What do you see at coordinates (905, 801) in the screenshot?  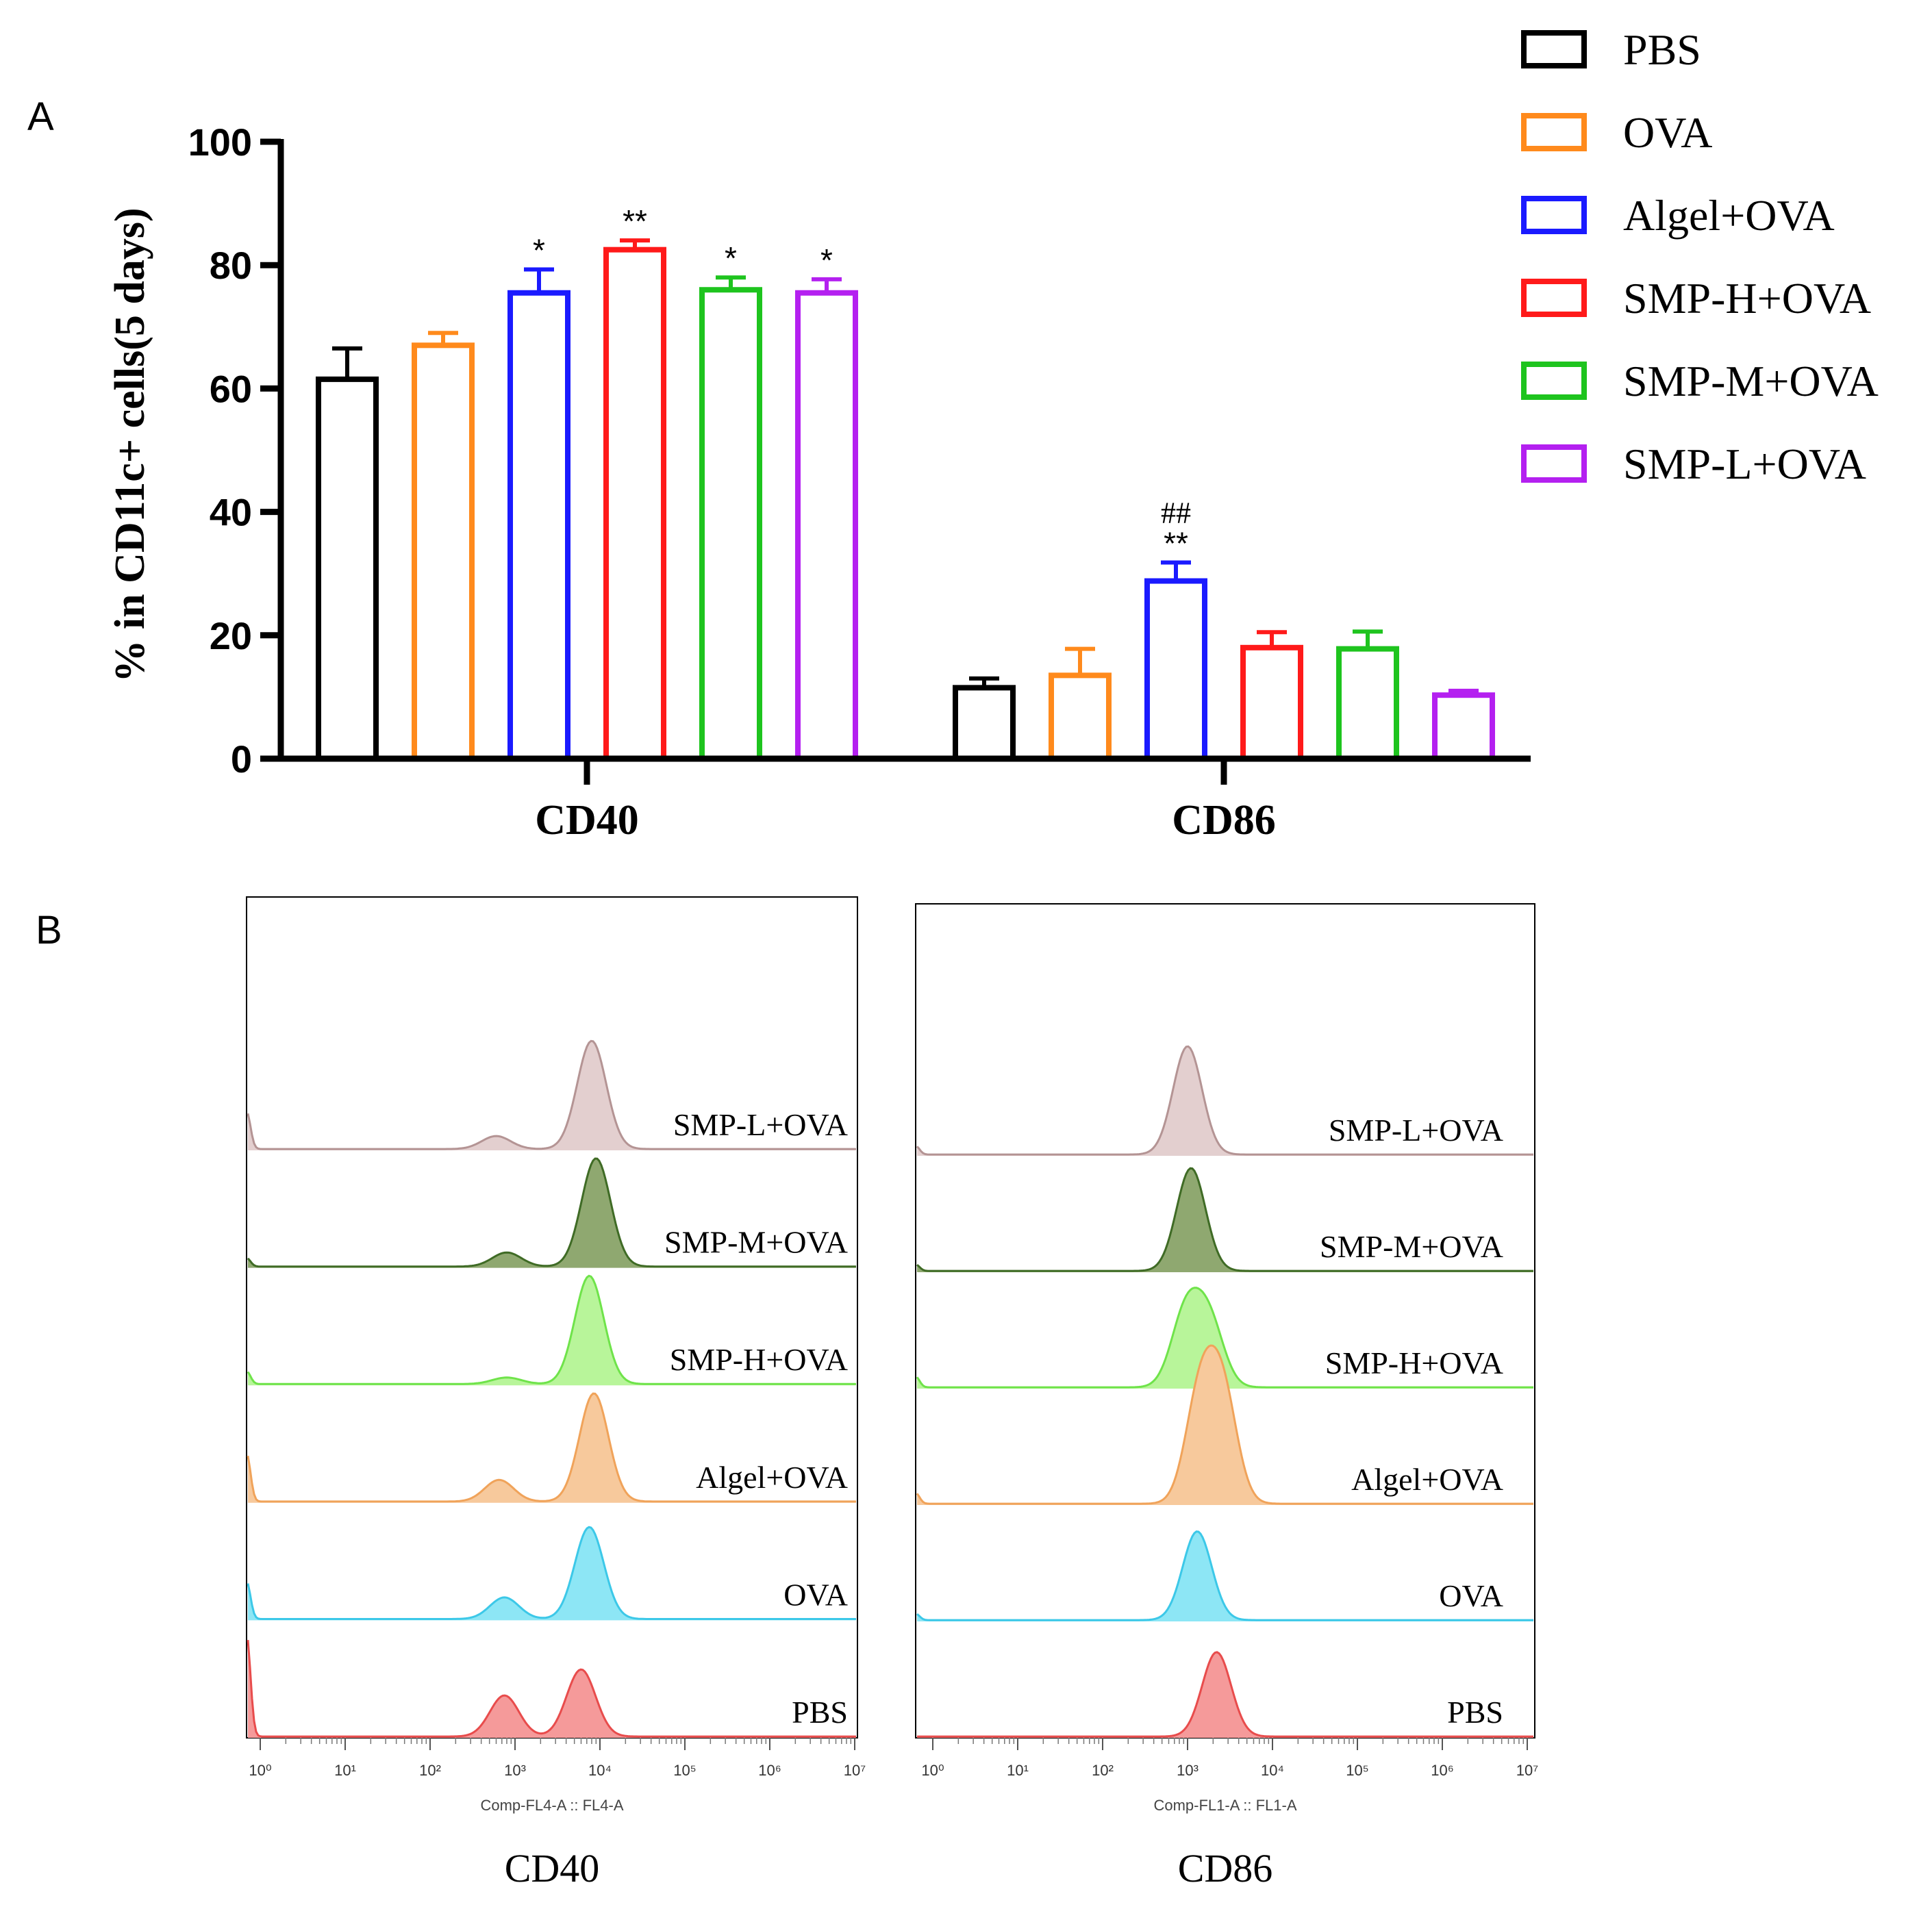 I see `x-axis-categories: CD40 CD86` at bounding box center [905, 801].